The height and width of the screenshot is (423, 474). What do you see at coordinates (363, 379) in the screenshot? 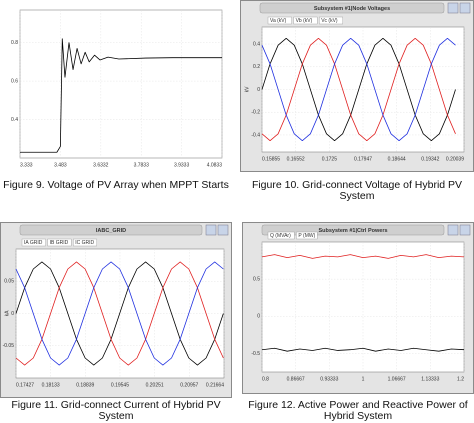
I see `x-tick-label: 1` at bounding box center [363, 379].